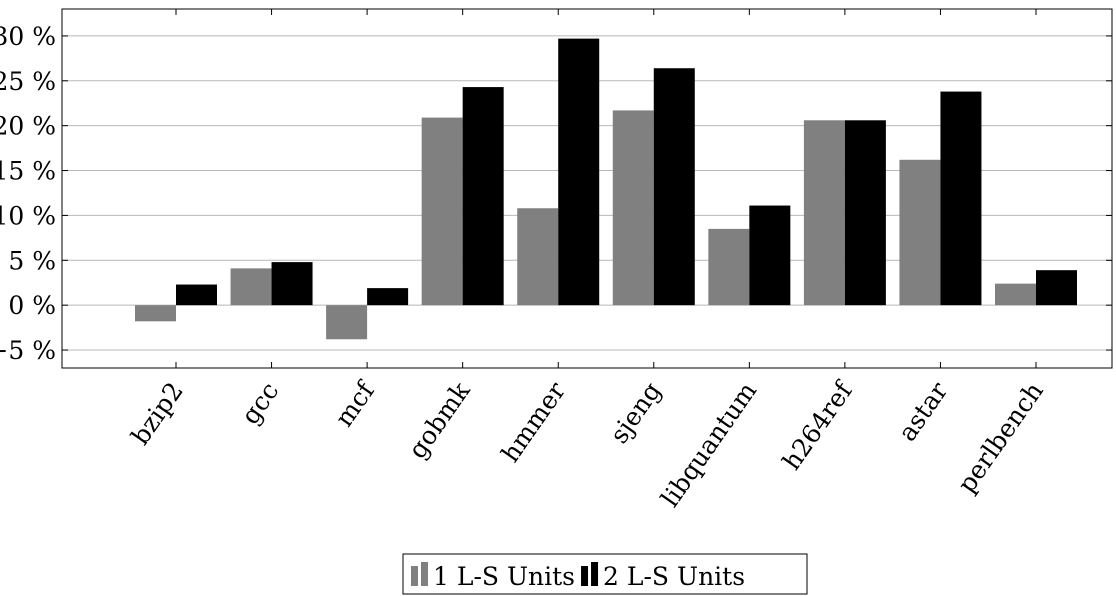  I want to click on y-tick-label: 10 %, so click(28, 215).